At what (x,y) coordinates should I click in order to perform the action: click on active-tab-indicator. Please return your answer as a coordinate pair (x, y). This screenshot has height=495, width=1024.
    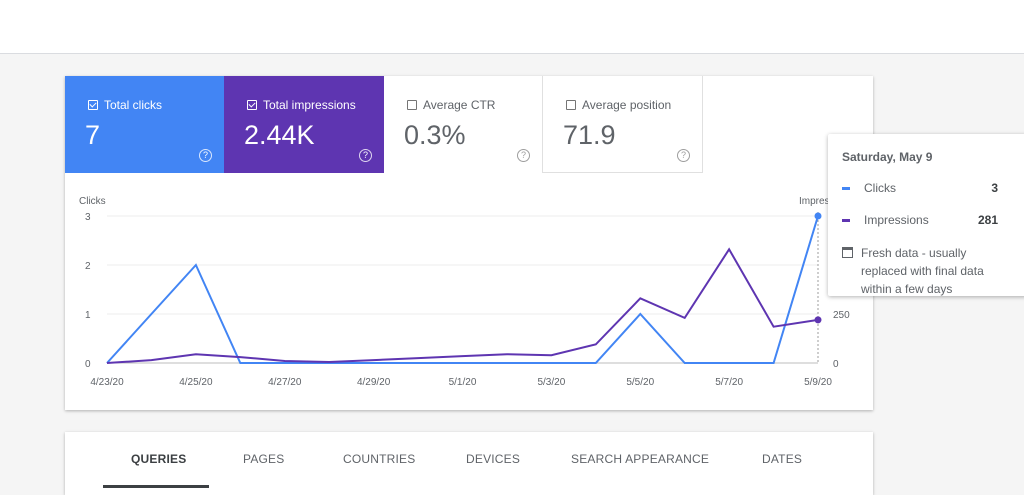
    Looking at the image, I should click on (156, 486).